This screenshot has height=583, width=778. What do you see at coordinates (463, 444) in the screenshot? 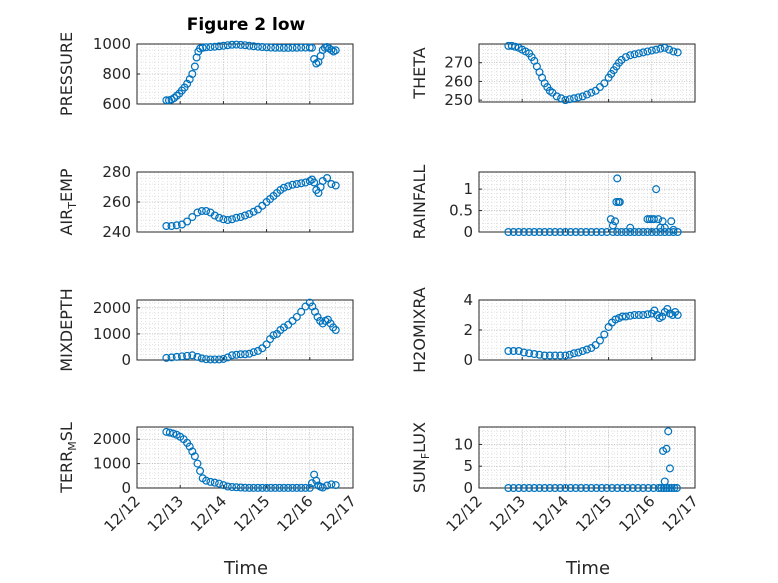
I see `y-tick-label: 10` at bounding box center [463, 444].